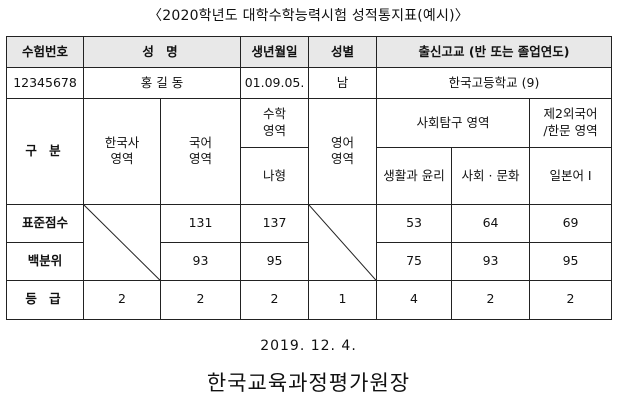 This screenshot has height=410, width=617. Describe the element at coordinates (308, 383) in the screenshot. I see `issuer-name: 한국교육과정평가원장` at that location.